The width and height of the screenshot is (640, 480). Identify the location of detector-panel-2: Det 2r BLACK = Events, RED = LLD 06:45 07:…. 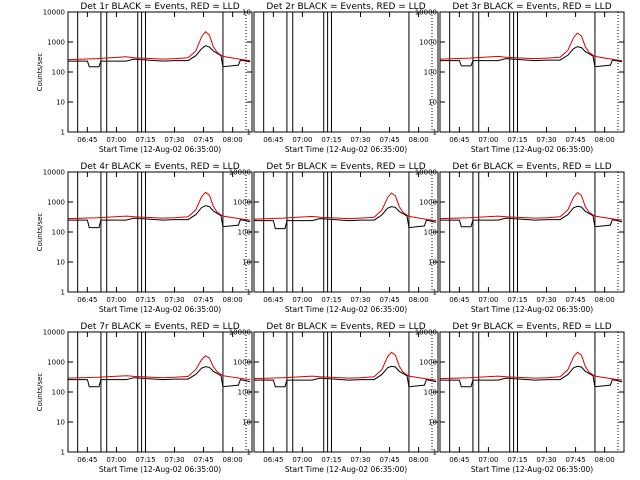
(340, 78).